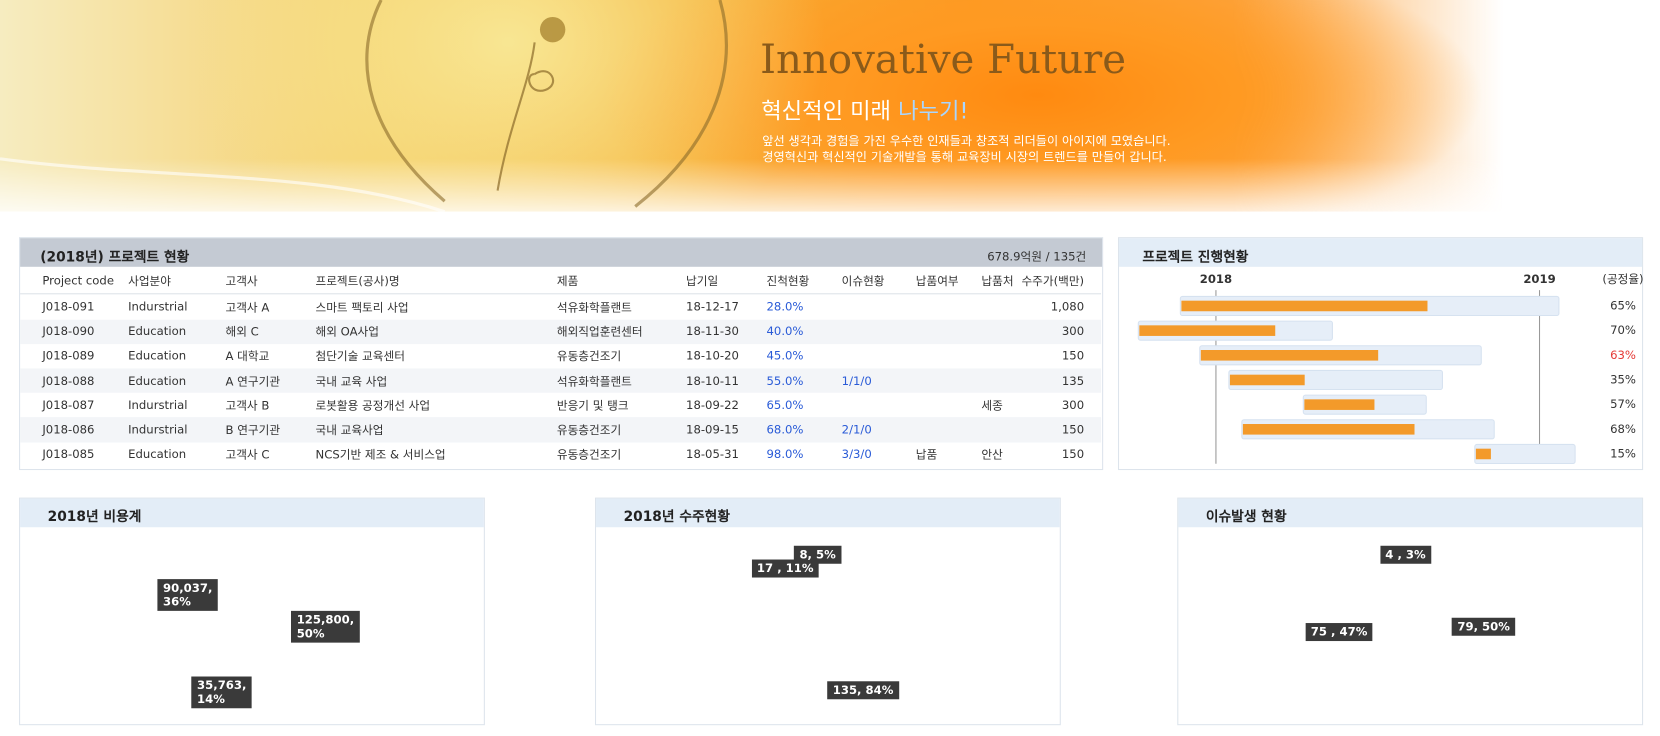  I want to click on pie-title: 이슈발생 현황, so click(1246, 517).